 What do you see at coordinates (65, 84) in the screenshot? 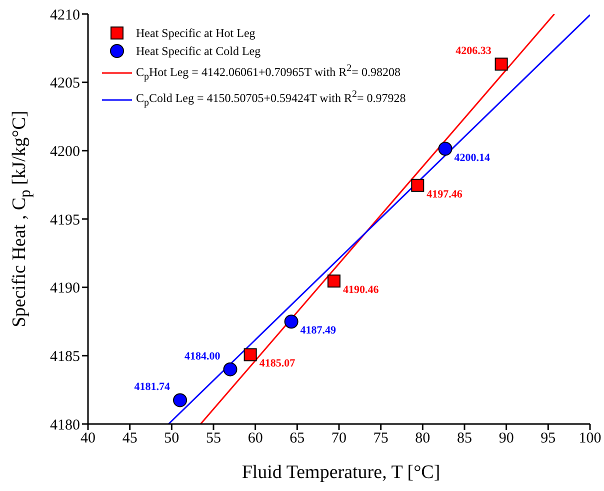
I see `y-tick-label: 4205` at bounding box center [65, 84].